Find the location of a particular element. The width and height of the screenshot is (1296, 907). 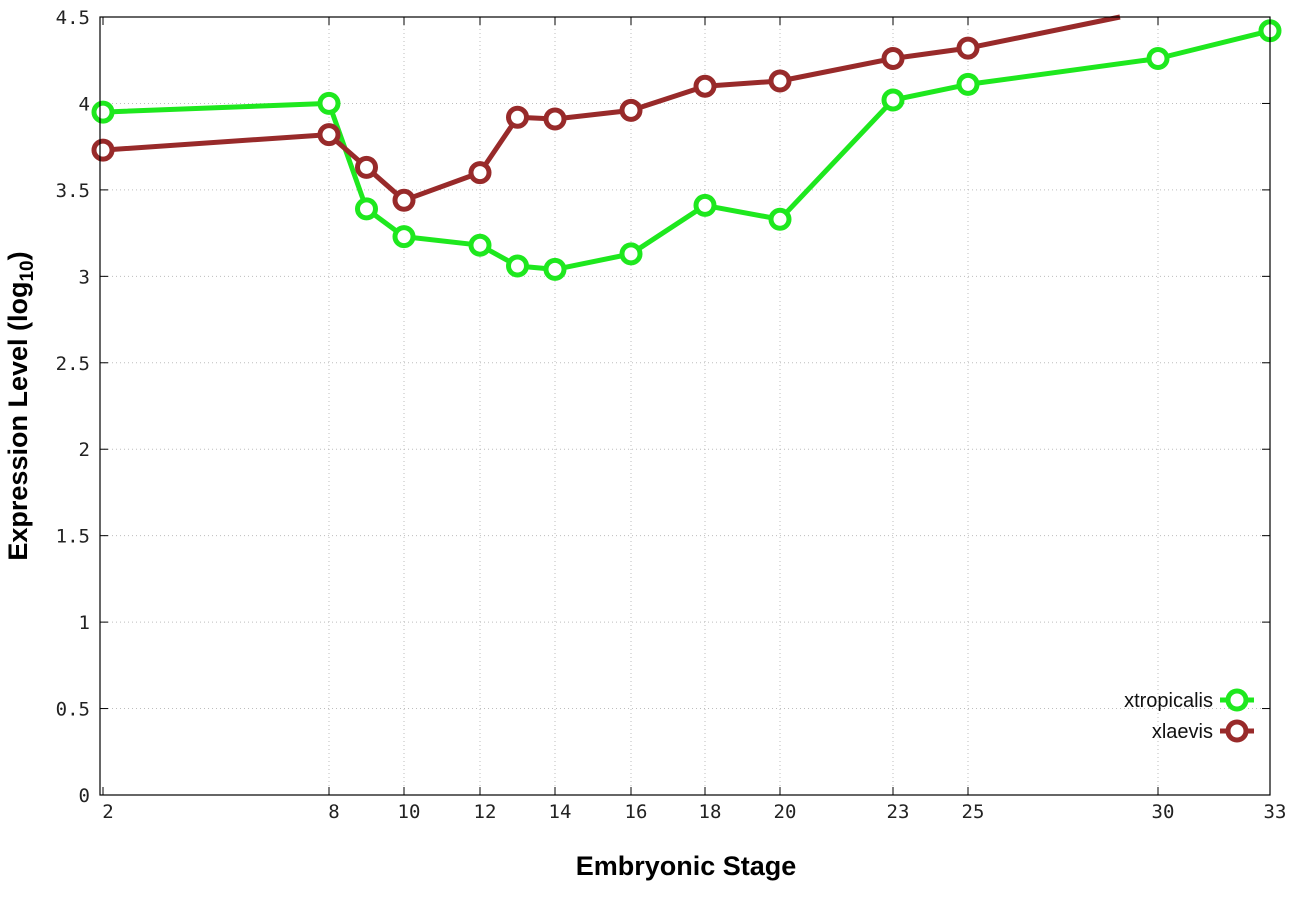

x-tick-label: 14 is located at coordinates (560, 812).